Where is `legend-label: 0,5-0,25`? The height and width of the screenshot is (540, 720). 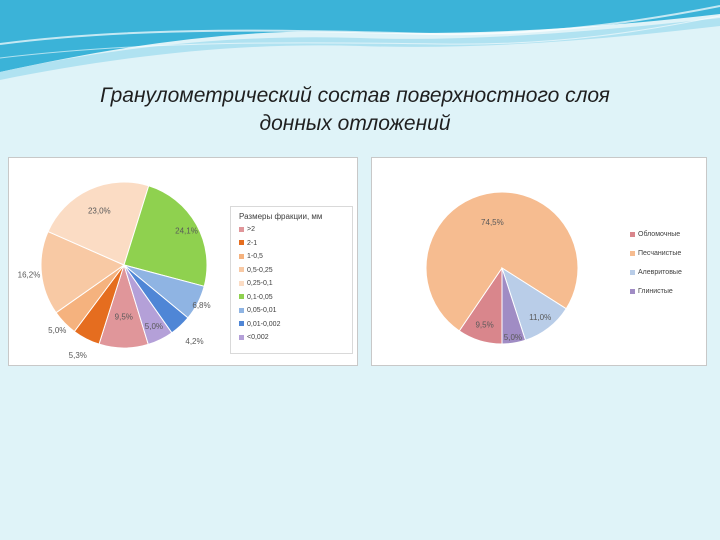 legend-label: 0,5-0,25 is located at coordinates (260, 270).